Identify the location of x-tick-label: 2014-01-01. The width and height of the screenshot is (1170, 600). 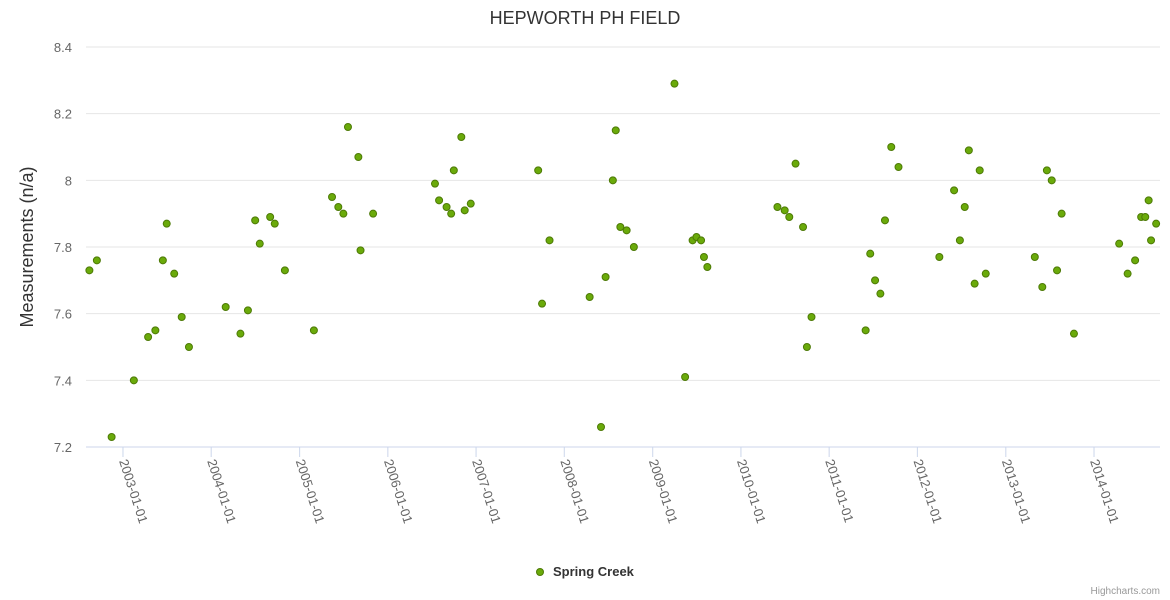
(1104, 491).